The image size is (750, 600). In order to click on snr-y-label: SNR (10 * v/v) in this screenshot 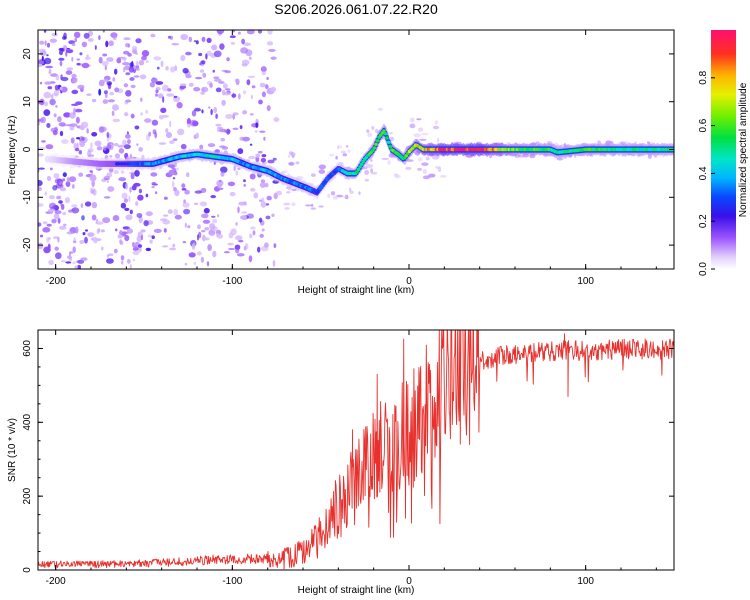, I will do `click(12, 450)`.